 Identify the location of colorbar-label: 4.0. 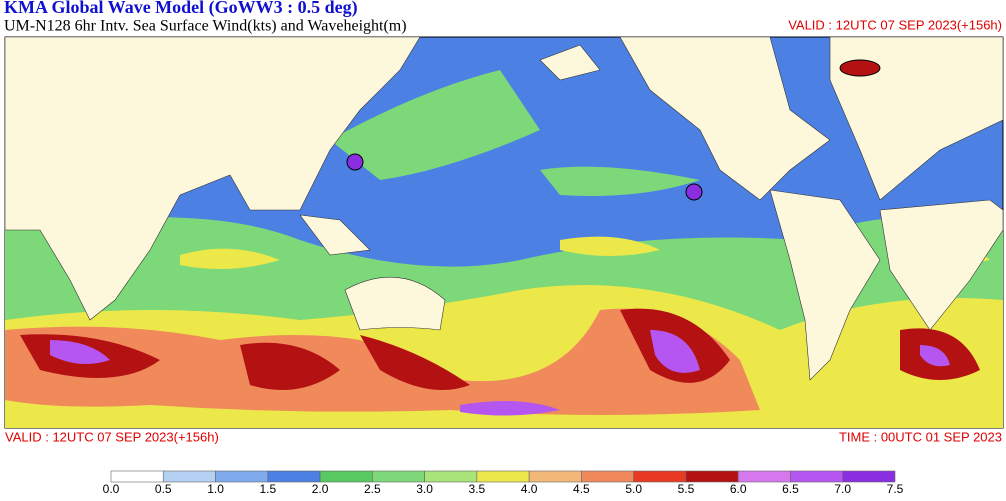
(529, 489).